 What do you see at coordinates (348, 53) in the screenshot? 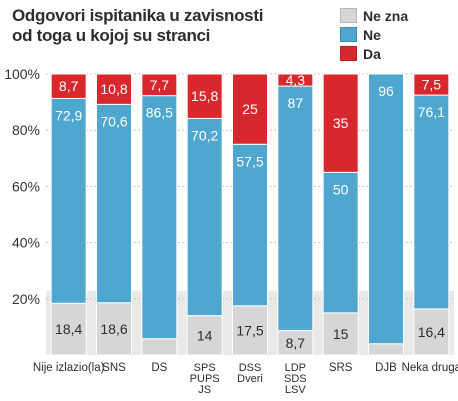
I see `legend-swatch-da` at bounding box center [348, 53].